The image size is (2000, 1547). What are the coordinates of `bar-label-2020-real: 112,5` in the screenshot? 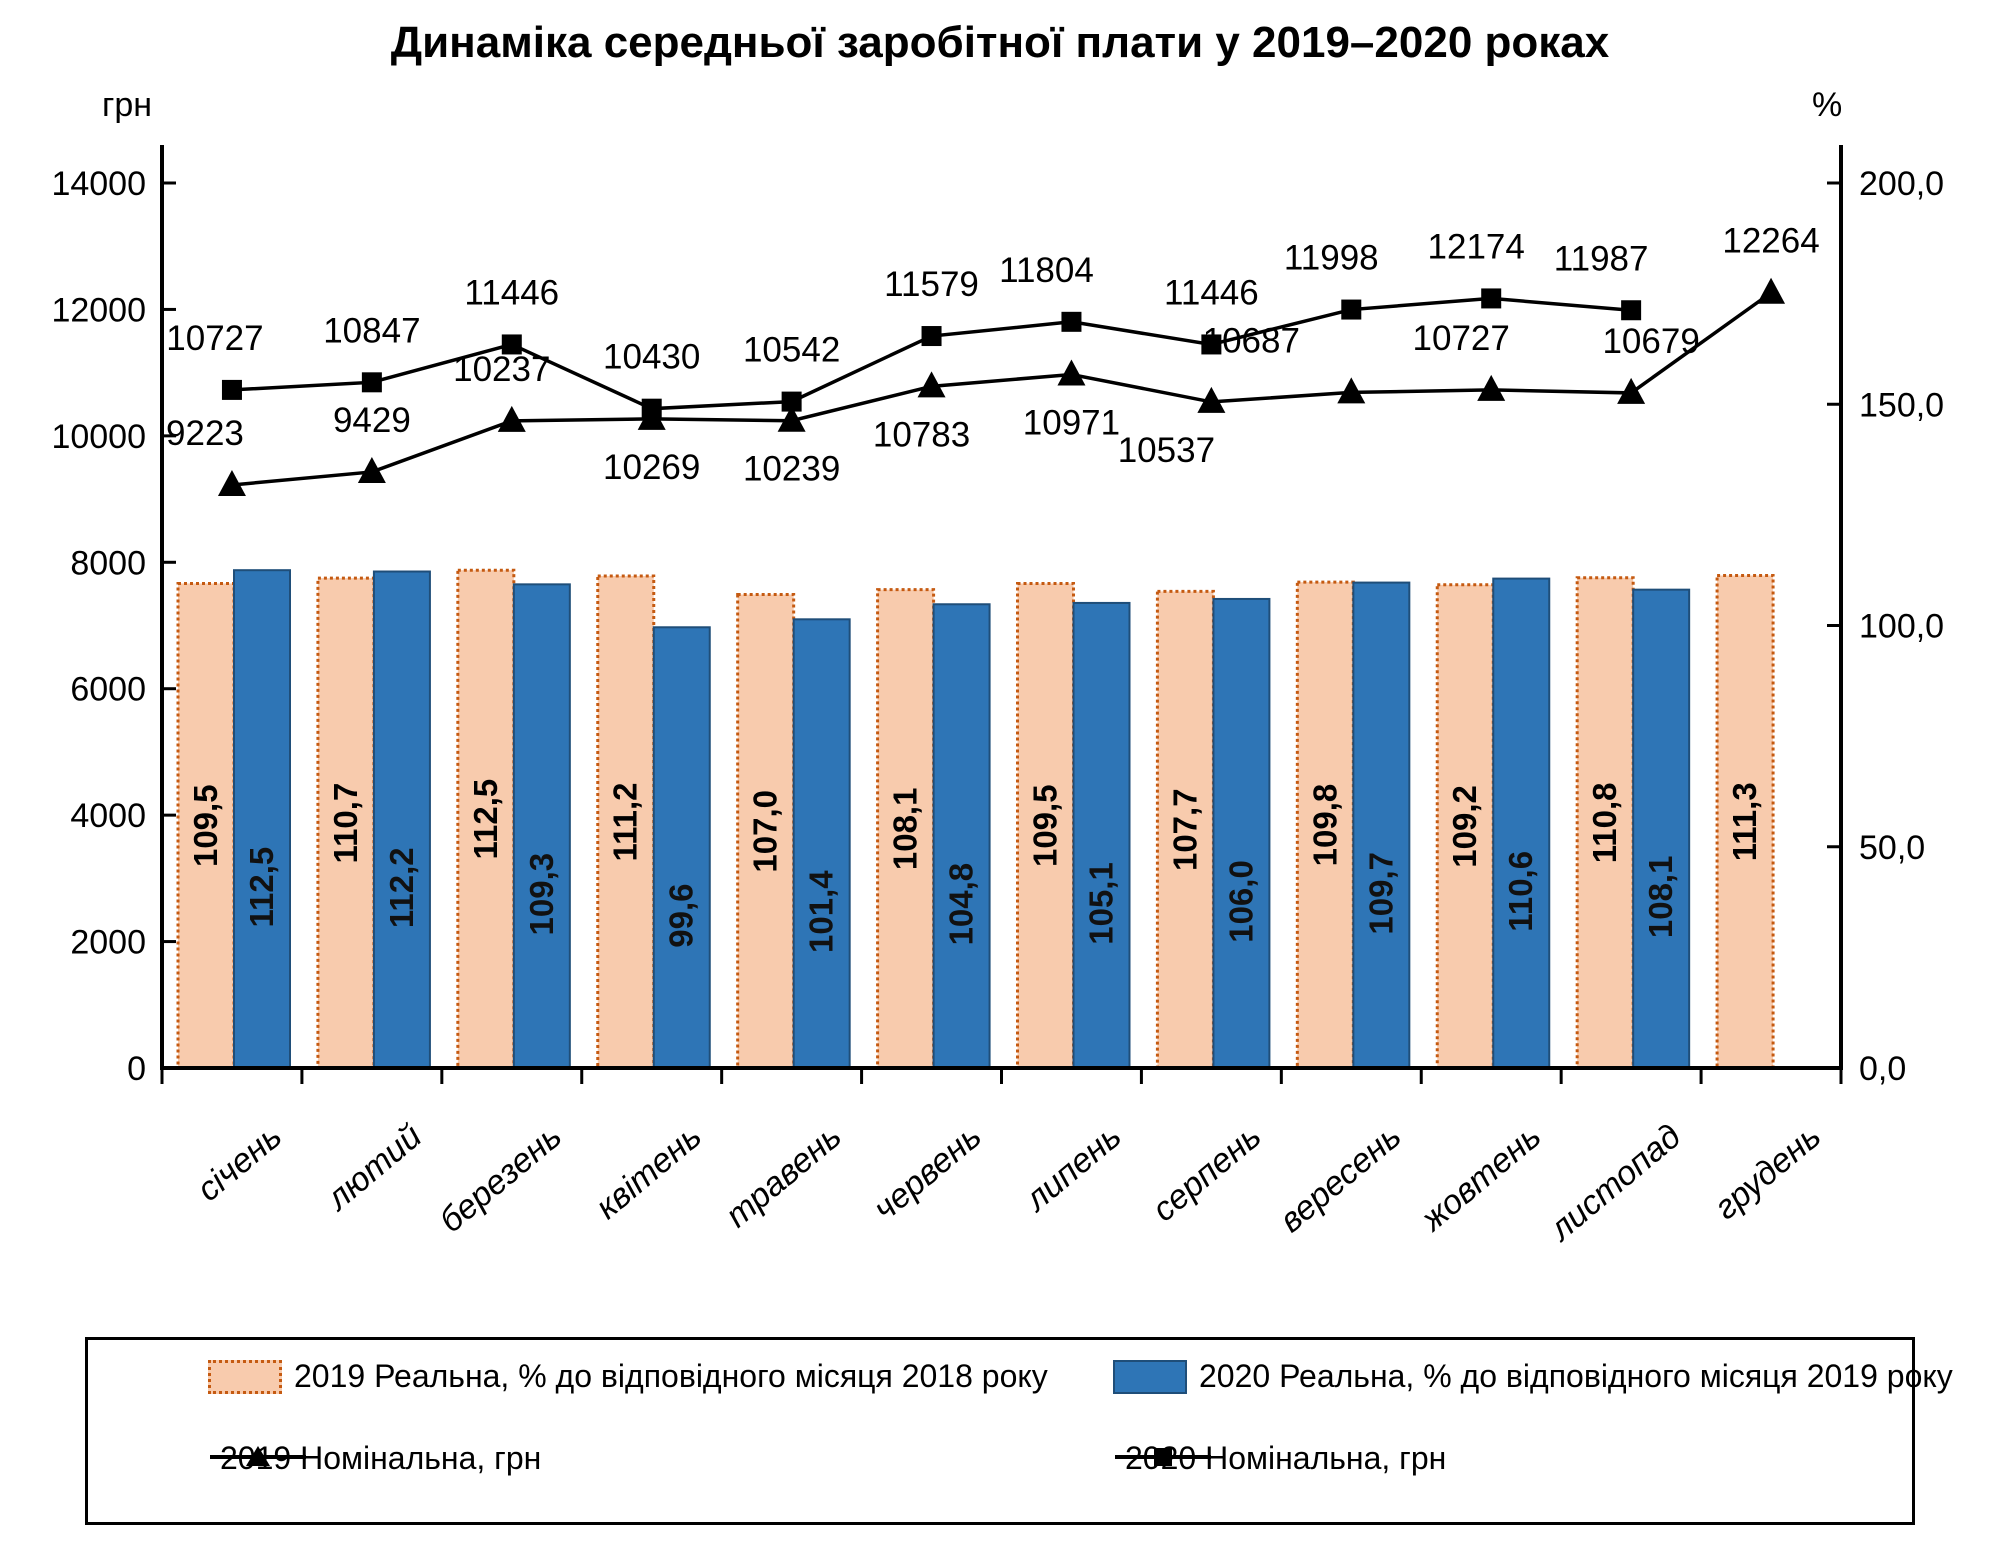 It's located at (261, 887).